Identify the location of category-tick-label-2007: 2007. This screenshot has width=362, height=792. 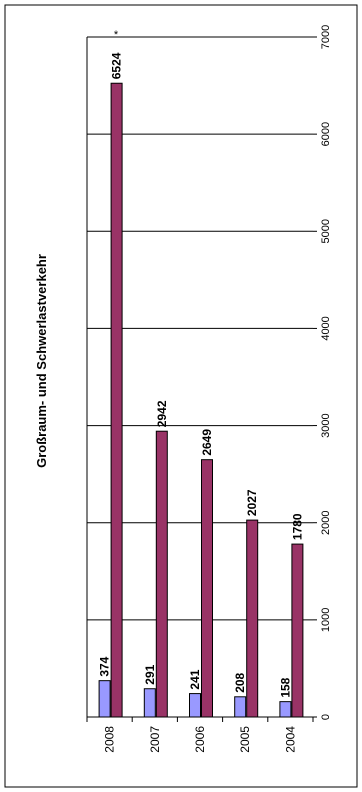
(155, 739).